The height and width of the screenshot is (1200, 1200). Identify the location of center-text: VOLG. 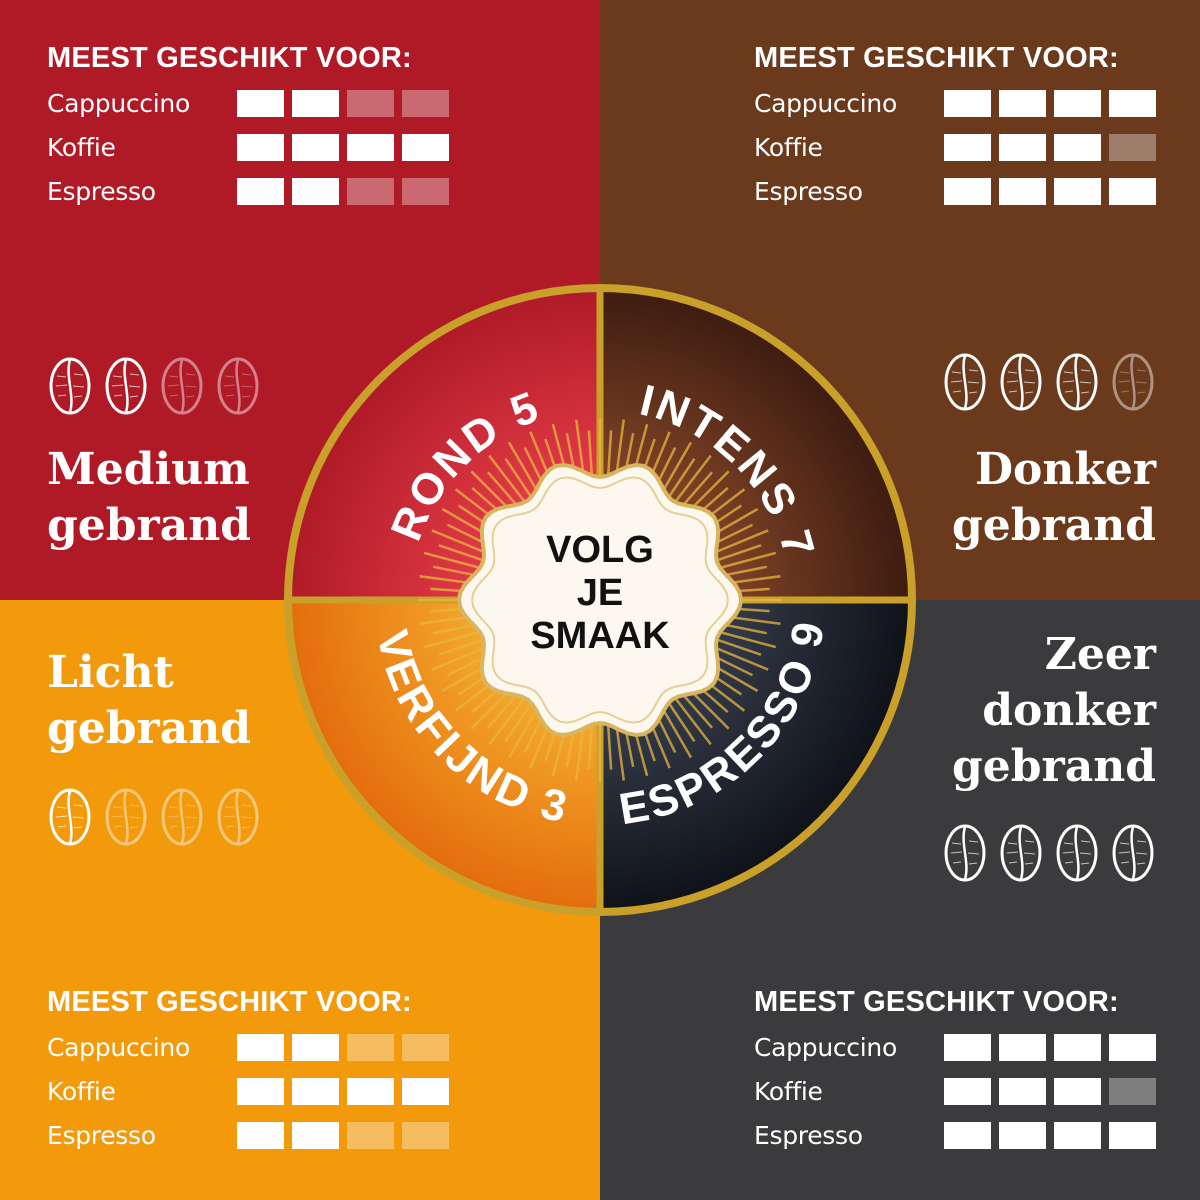
(600, 550).